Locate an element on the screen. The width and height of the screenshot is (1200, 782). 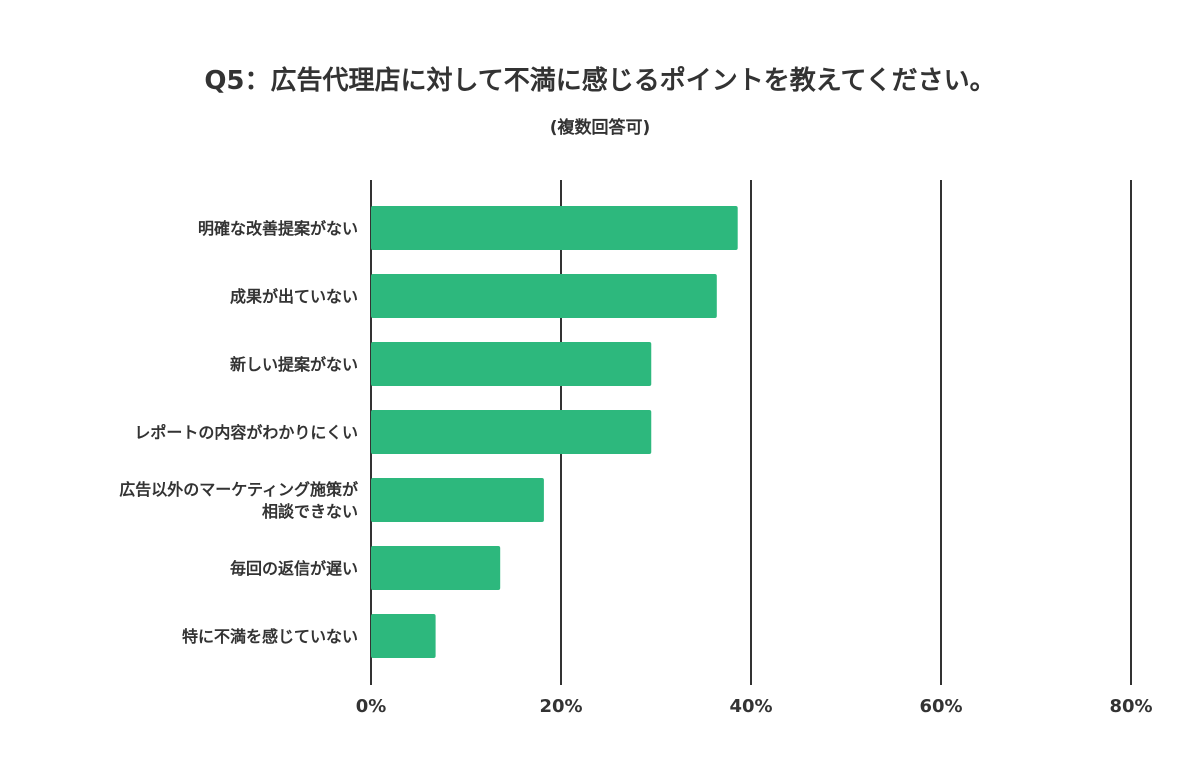
category-label: 明確な改善提案がない is located at coordinates (278, 228).